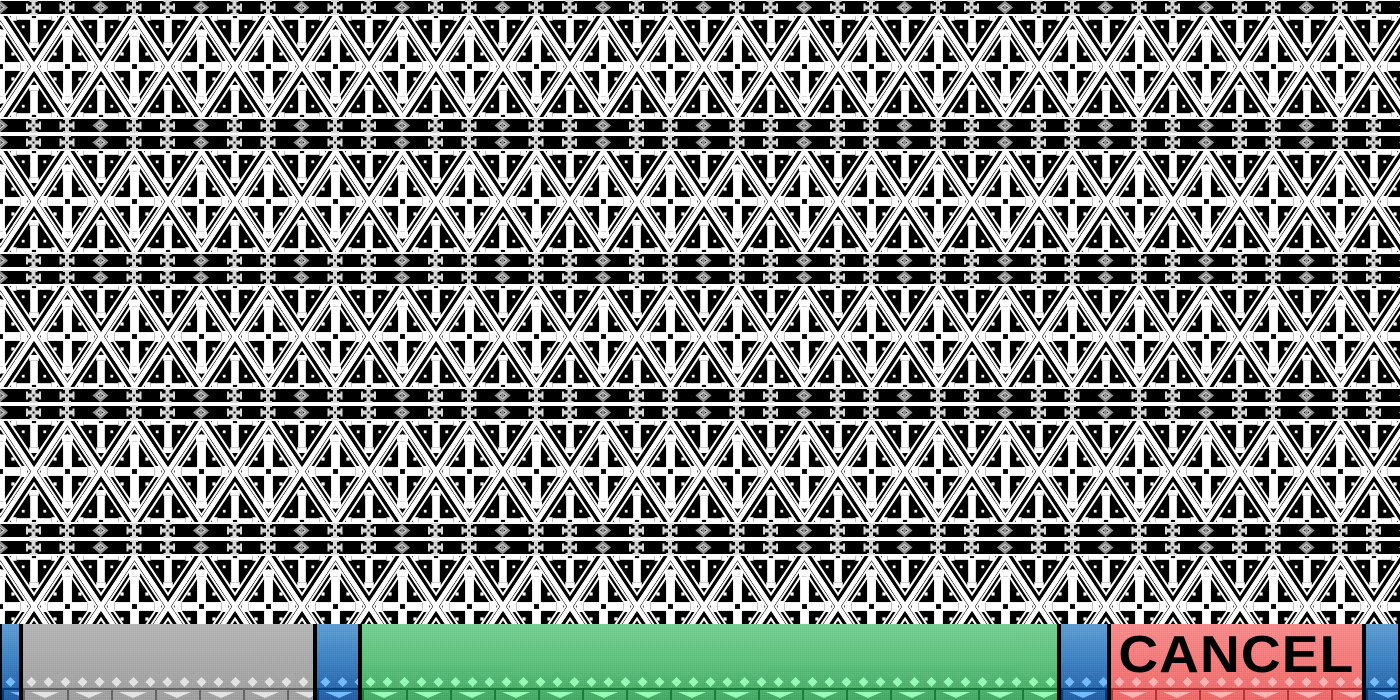 The width and height of the screenshot is (1400, 700). I want to click on right-edge-strip, so click(1382, 662).